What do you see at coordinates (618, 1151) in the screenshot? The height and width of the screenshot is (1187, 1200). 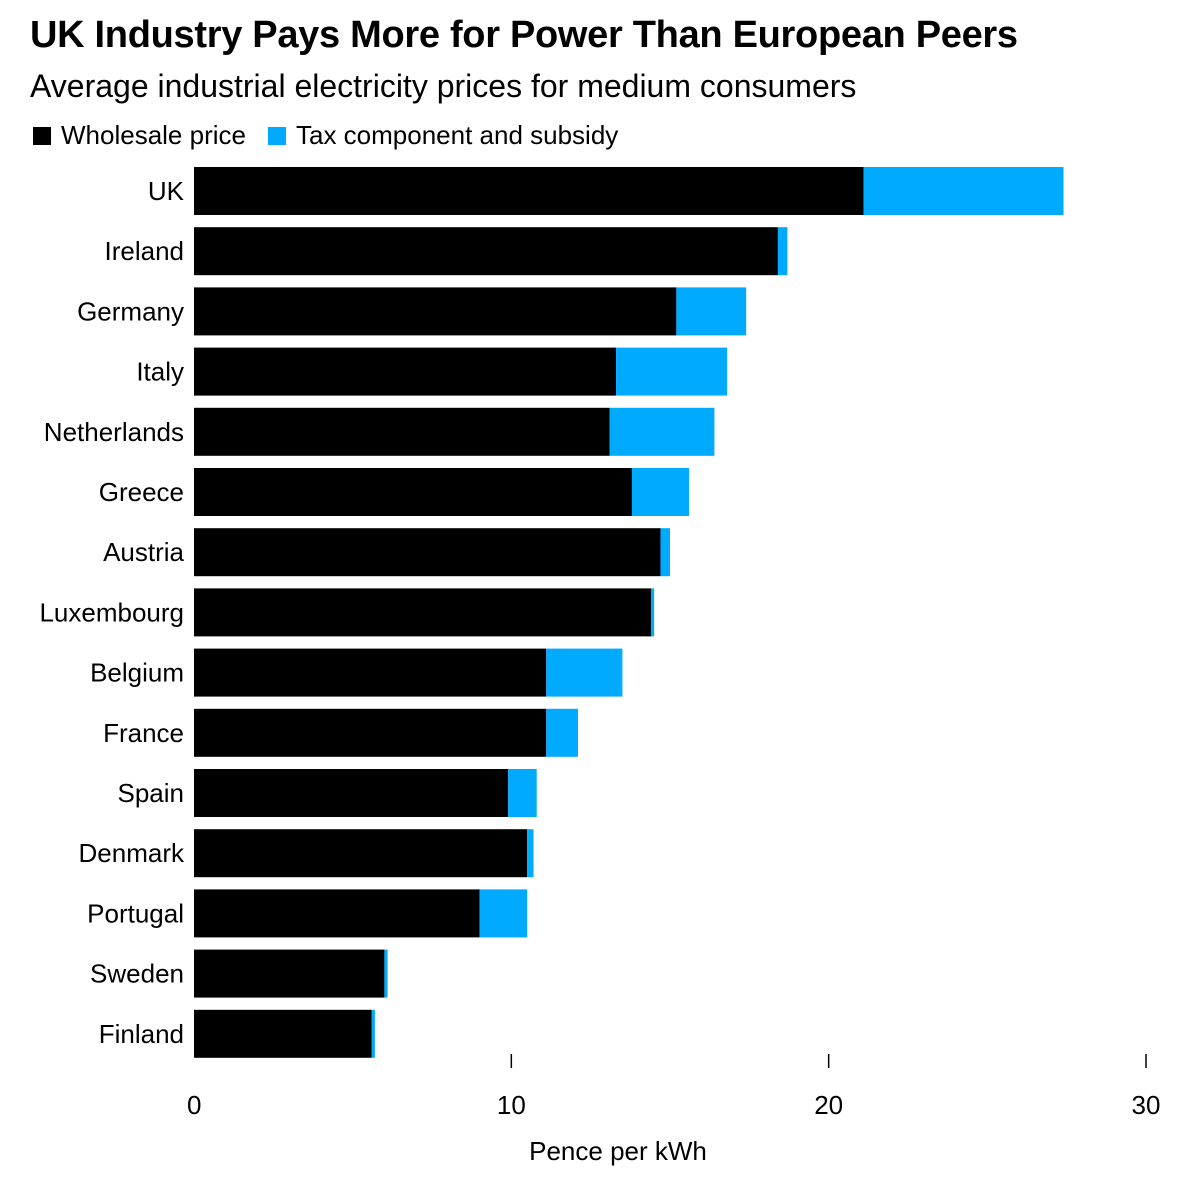 I see `x-axis-label: Pence per kWh` at bounding box center [618, 1151].